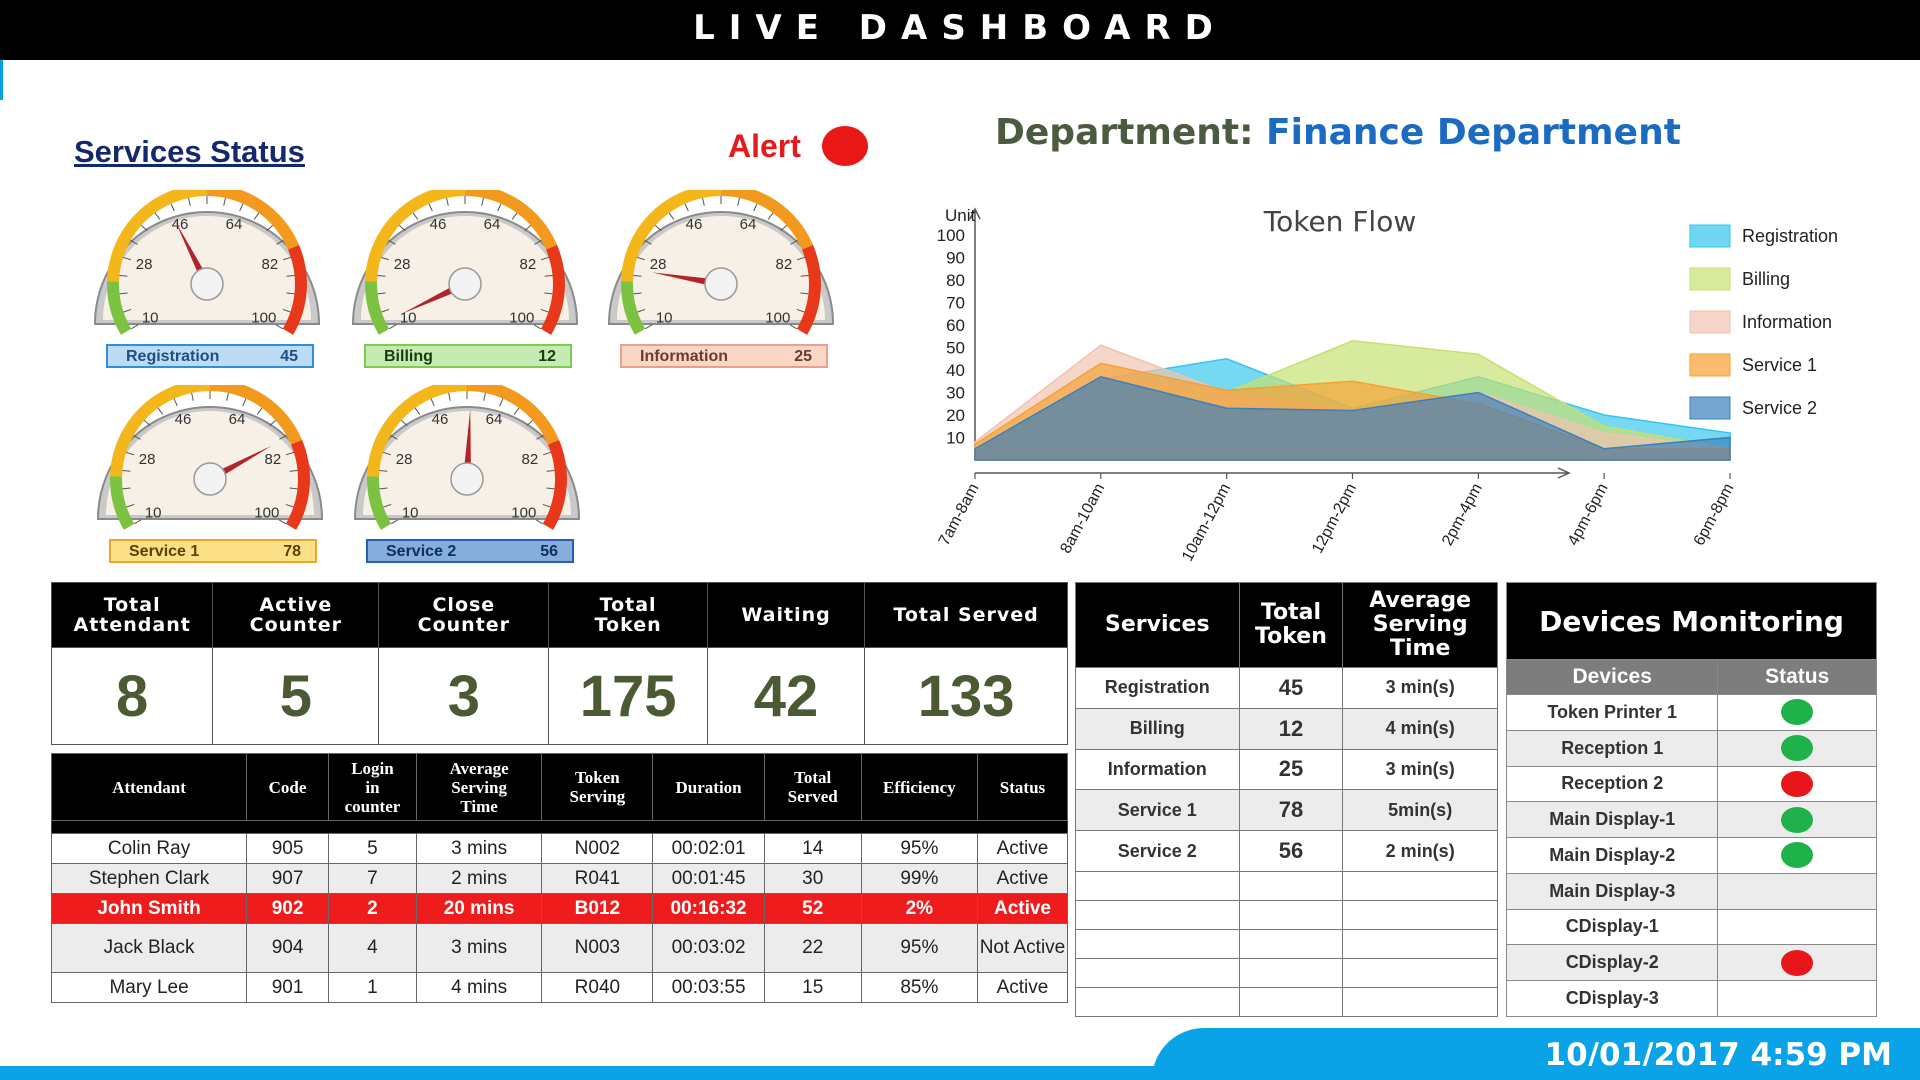 The height and width of the screenshot is (1080, 1920). Describe the element at coordinates (919, 848) in the screenshot. I see `attendant-cell: 95%` at that location.